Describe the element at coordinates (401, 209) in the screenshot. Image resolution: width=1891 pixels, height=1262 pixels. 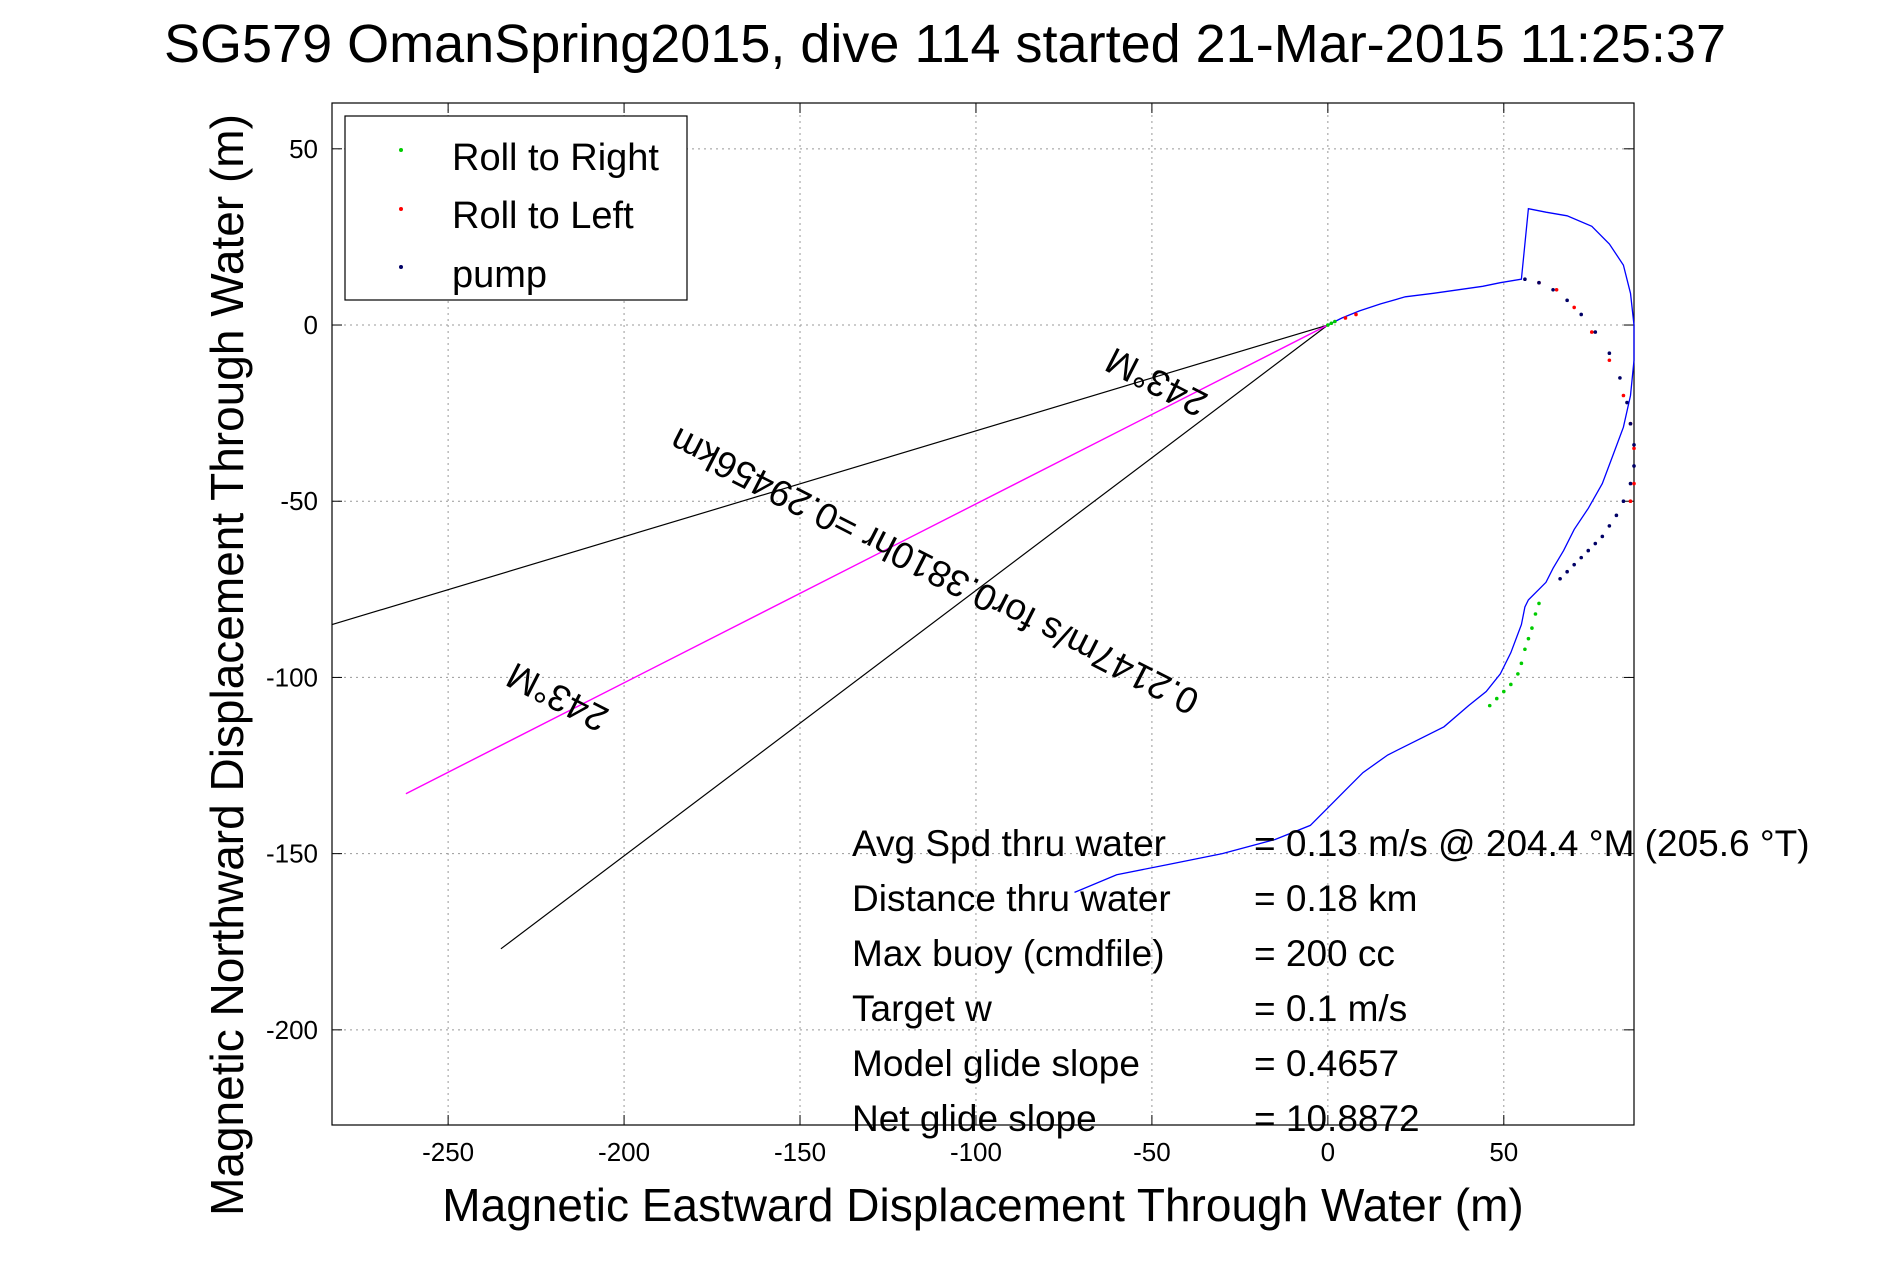
I see `legend-marker-roll-left` at that location.